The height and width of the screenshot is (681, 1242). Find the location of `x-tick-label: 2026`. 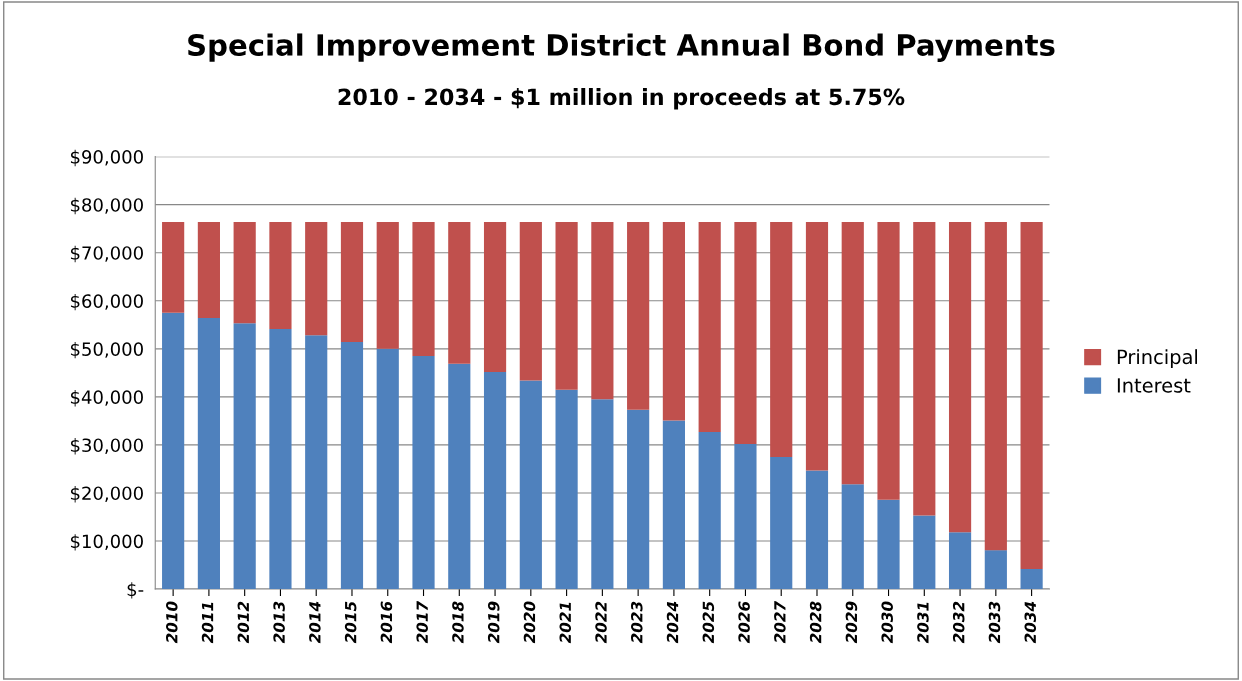

x-tick-label: 2026 is located at coordinates (744, 622).